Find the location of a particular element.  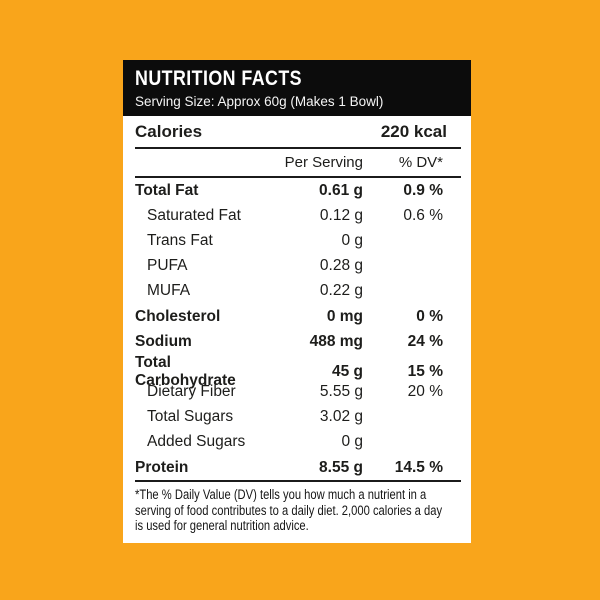

serving-size-text: Serving Size: Approx 60g (Makes 1 Bowl) is located at coordinates (259, 101).